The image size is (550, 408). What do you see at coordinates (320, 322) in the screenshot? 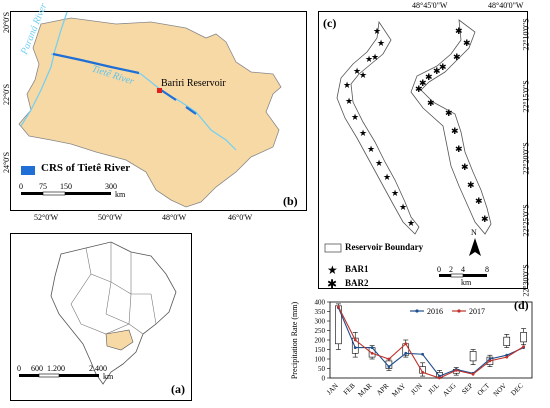
I see `y-tick-label: 300` at bounding box center [320, 322].